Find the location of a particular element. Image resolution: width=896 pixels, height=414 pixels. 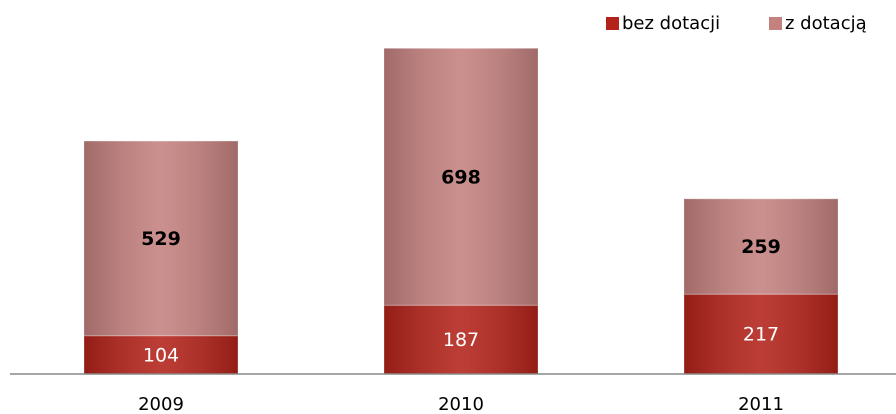

value-label: 529 is located at coordinates (161, 239).